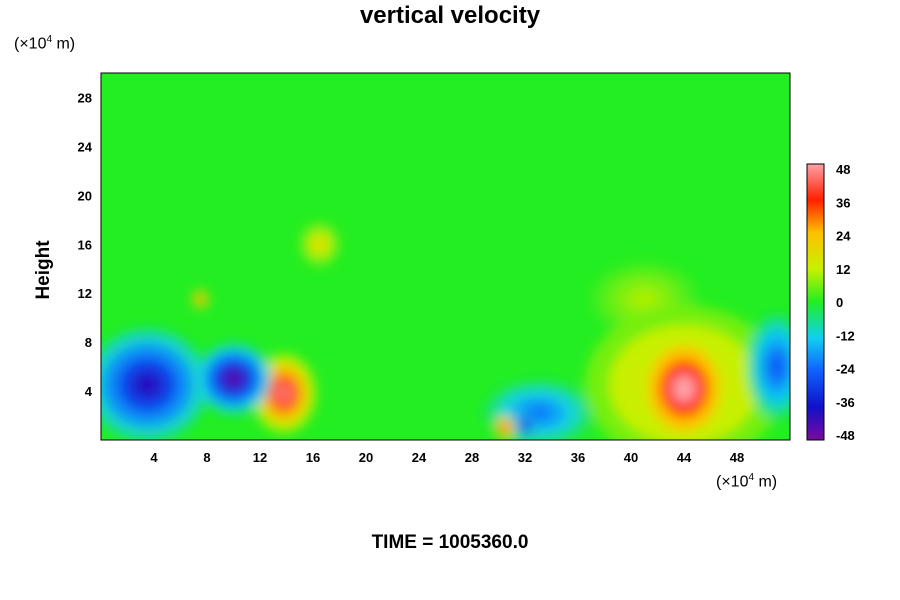 The image size is (900, 600). I want to click on x-tick-label: 36, so click(578, 457).